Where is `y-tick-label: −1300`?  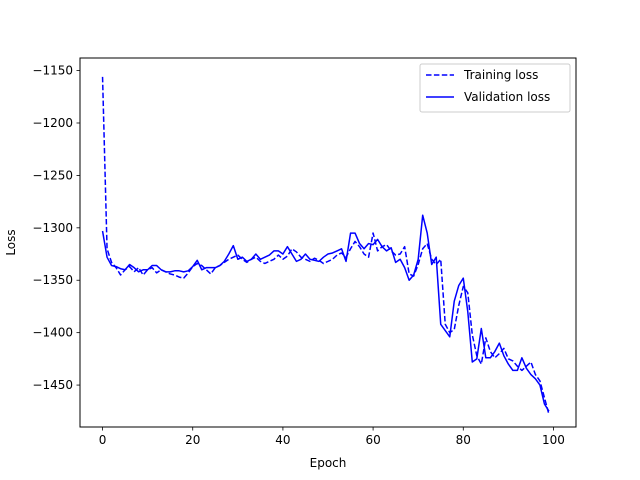
y-tick-label: −1300 is located at coordinates (52, 228).